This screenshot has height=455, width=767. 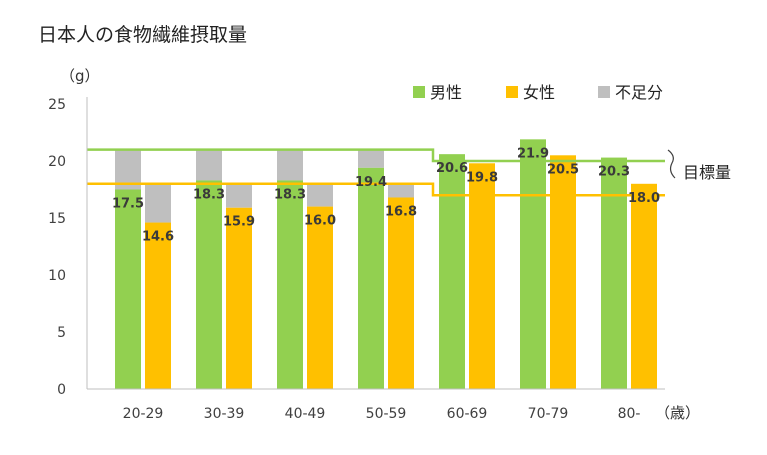 I want to click on legend-swatch-male, so click(x=419, y=92).